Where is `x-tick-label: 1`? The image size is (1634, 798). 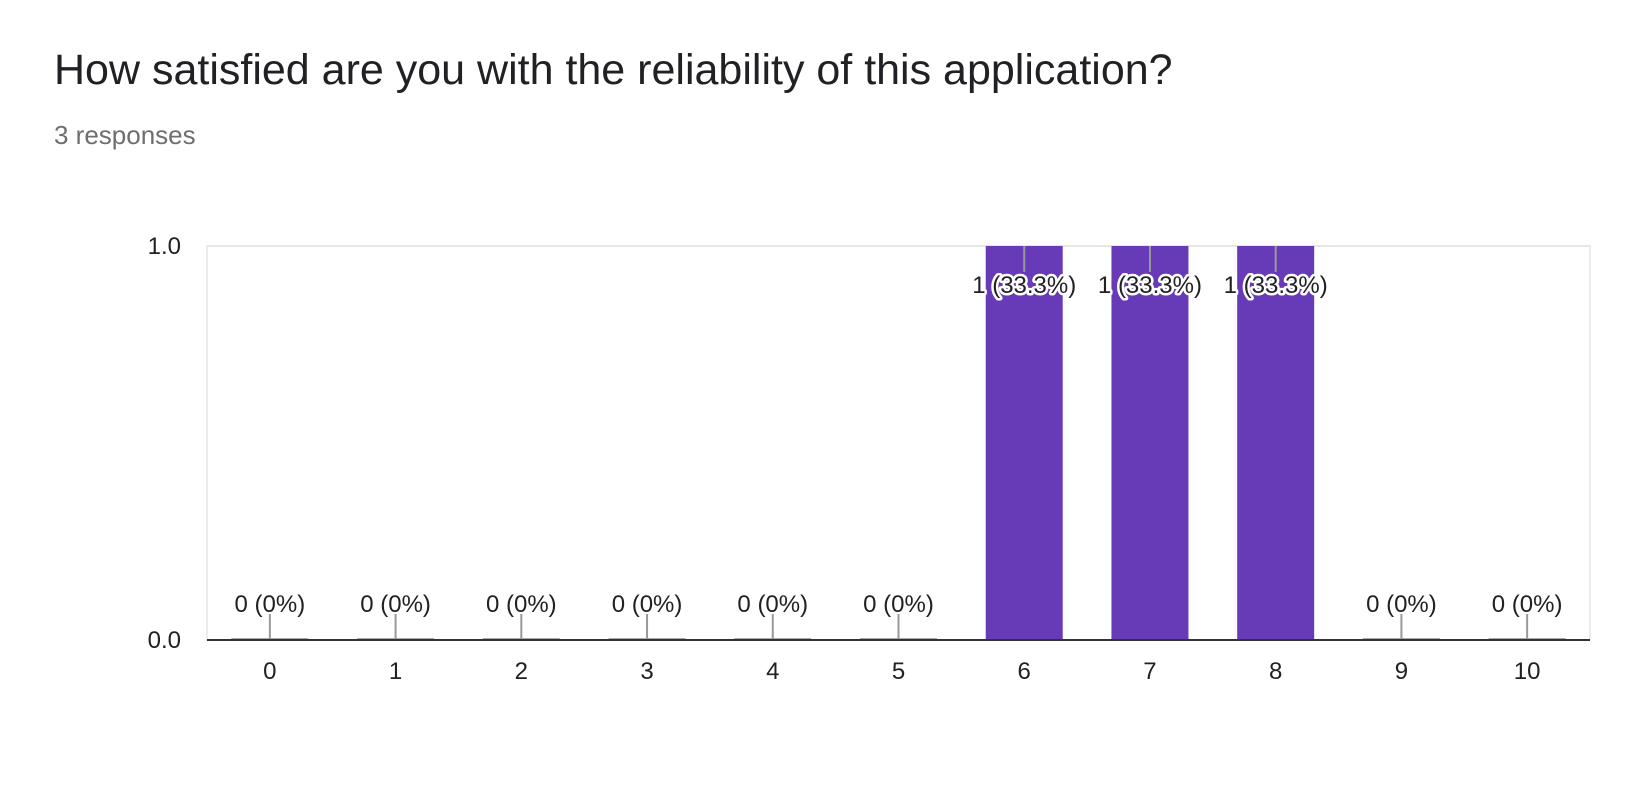
x-tick-label: 1 is located at coordinates (395, 671).